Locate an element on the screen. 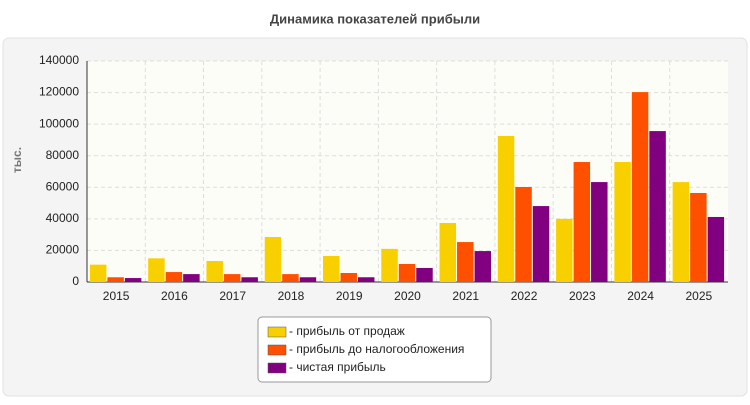 This screenshot has width=750, height=405. x-tick-label: 2022 is located at coordinates (524, 296).